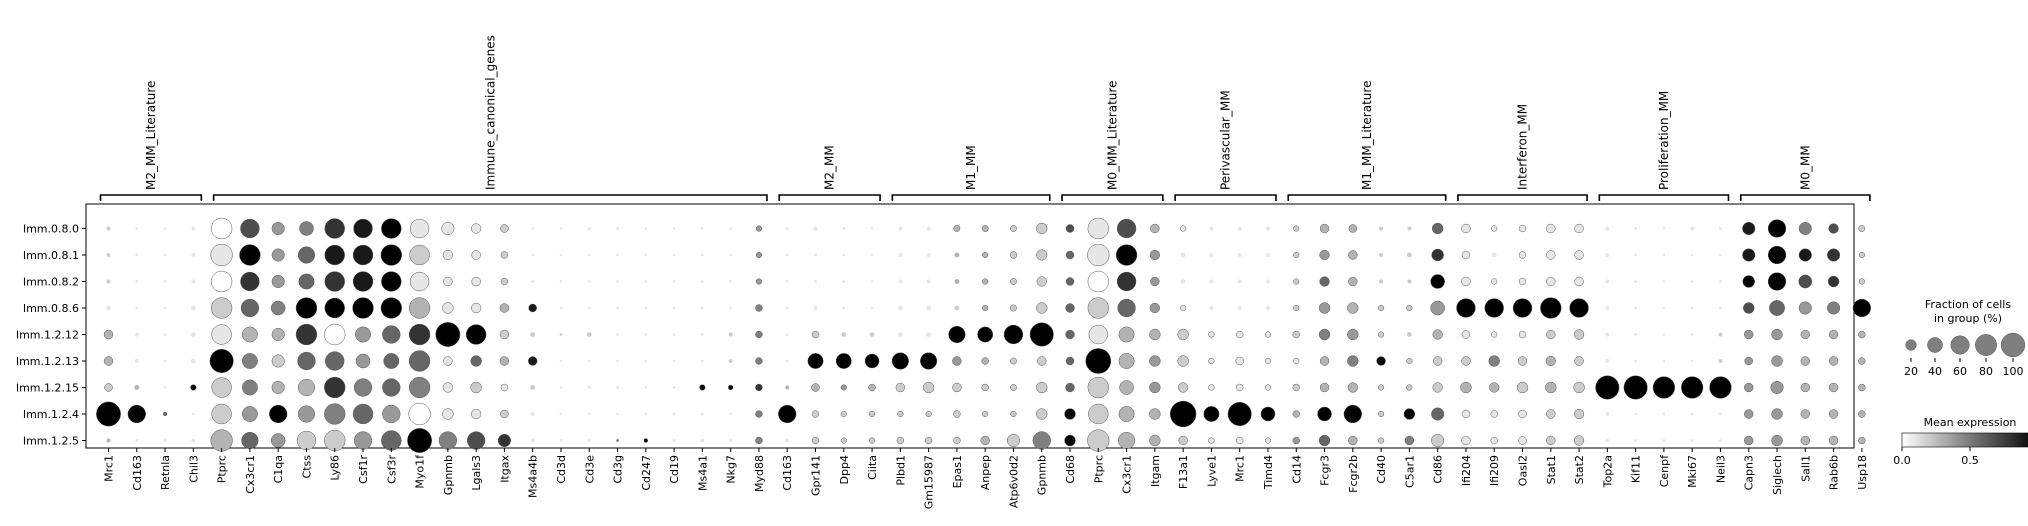 This screenshot has width=2028, height=526. Describe the element at coordinates (51, 308) in the screenshot. I see `y-tick-label: Imm.0.8.6` at that location.